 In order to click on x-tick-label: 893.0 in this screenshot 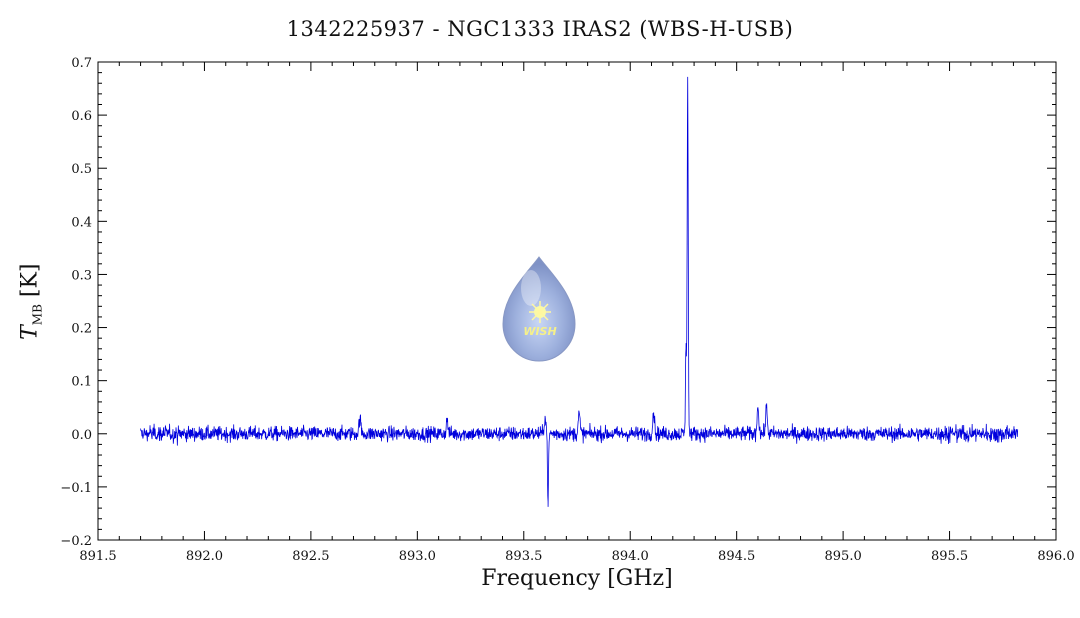, I will do `click(417, 556)`.